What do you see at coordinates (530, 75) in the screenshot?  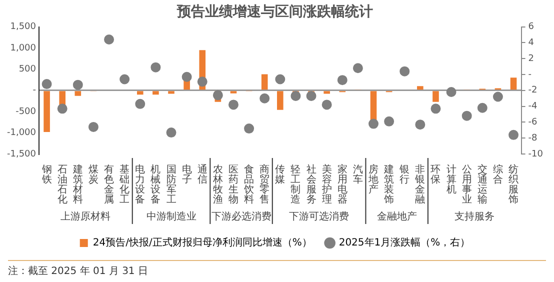 I see `y2-tick-label: -` at bounding box center [530, 75].